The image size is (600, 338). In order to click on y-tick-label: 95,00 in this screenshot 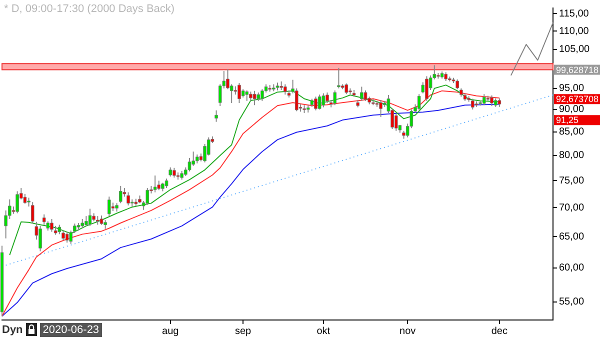, I will do `click(571, 88)`.